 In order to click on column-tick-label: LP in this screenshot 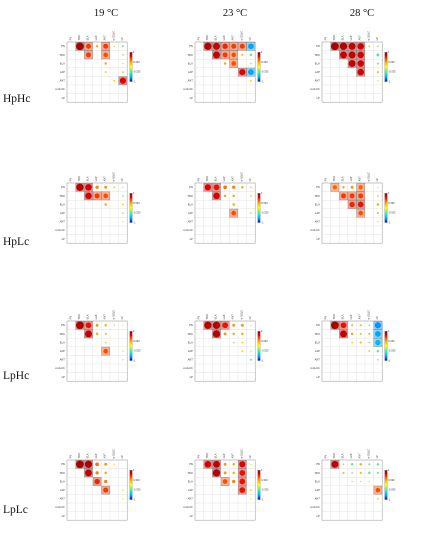, I will do `click(250, 317)`.